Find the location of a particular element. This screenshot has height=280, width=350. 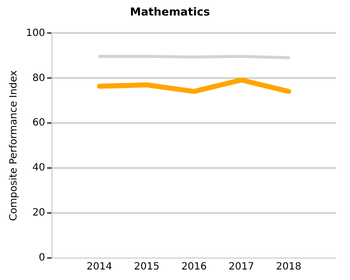

y-tick-label: 100 is located at coordinates (36, 33).